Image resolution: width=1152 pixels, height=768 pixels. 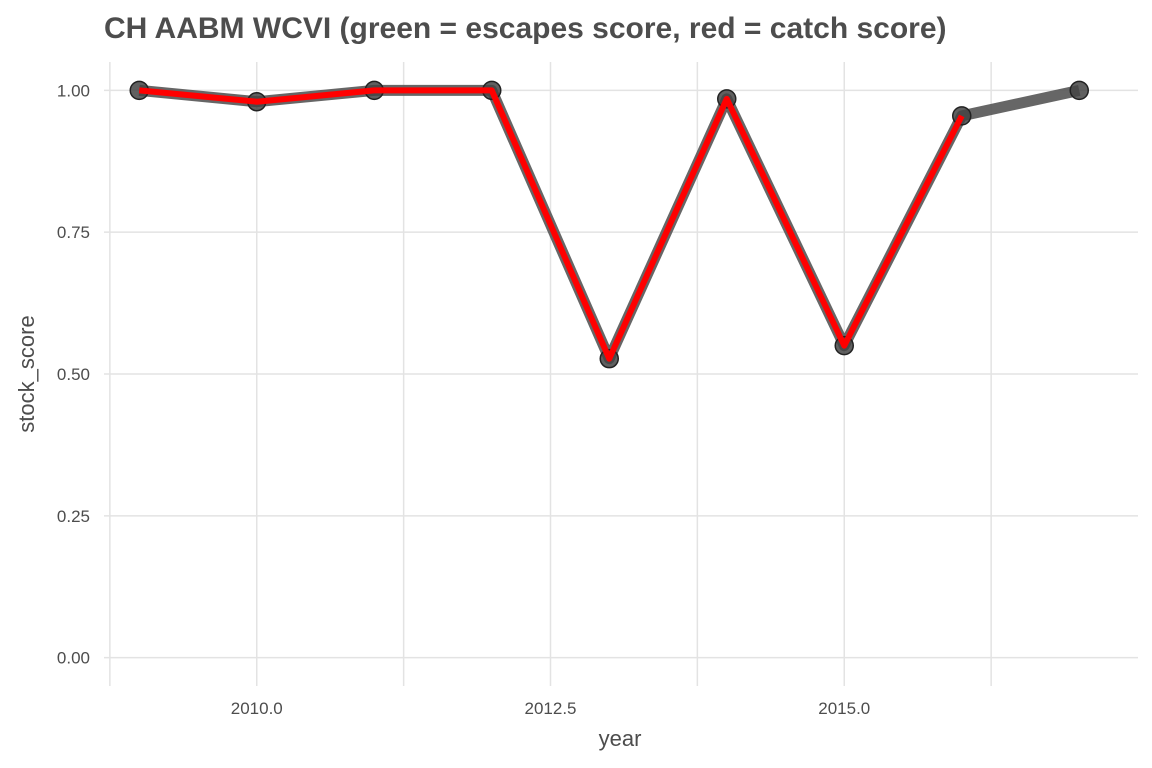 I want to click on y-tick-label: 0.25, so click(x=73, y=516).